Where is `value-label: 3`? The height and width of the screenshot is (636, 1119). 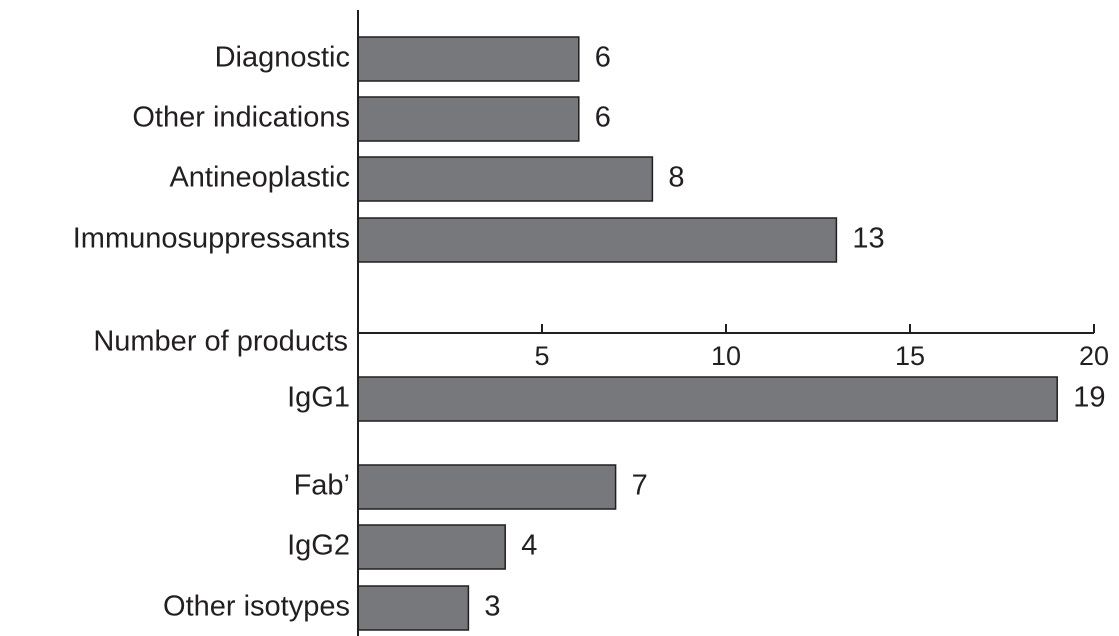
value-label: 3 is located at coordinates (492, 607).